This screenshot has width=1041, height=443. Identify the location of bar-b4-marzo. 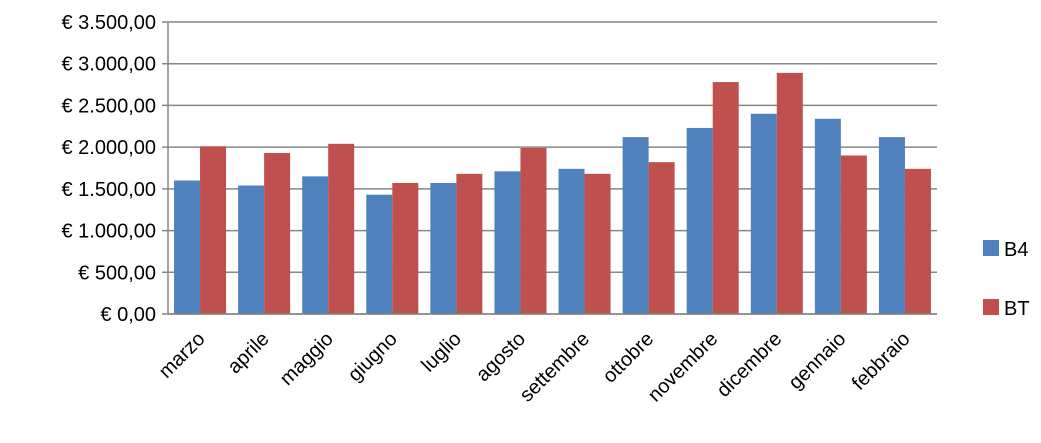
(187, 247).